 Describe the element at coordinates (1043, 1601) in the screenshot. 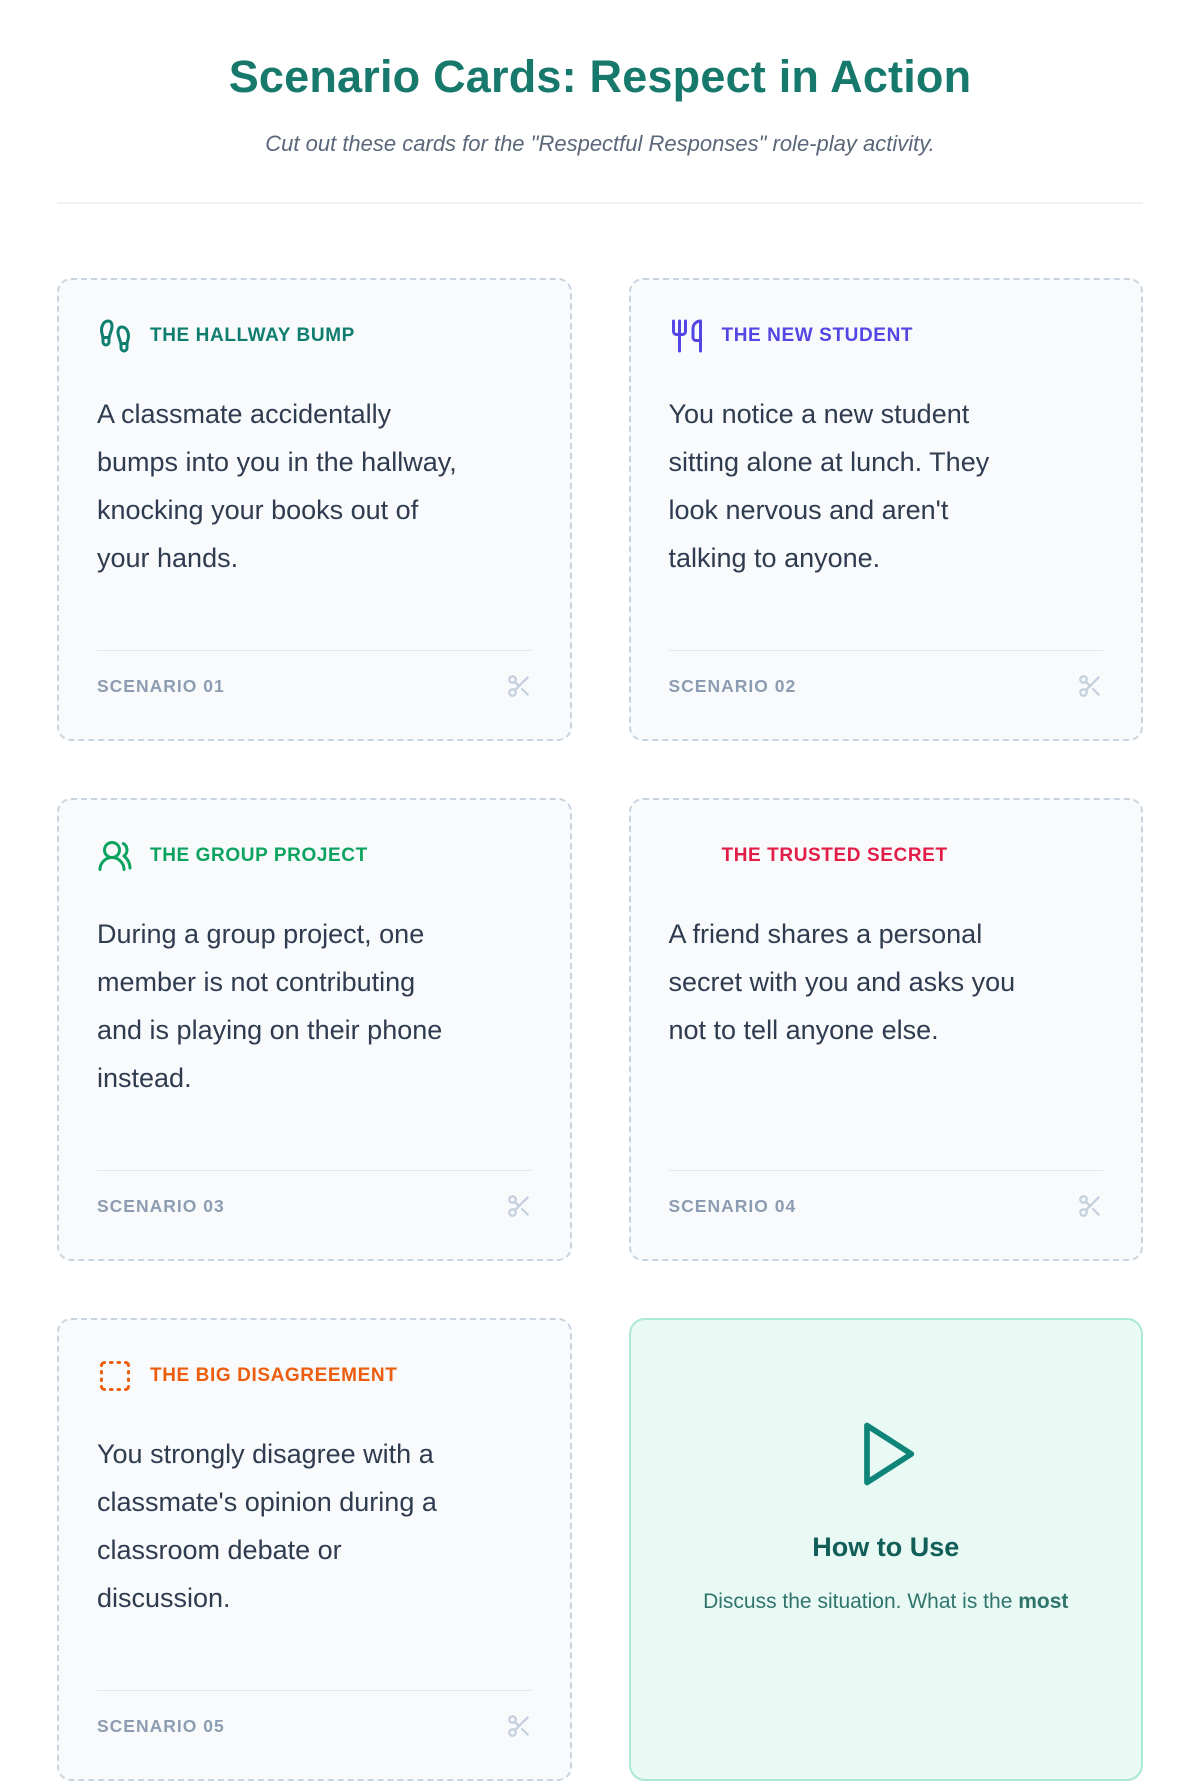

I see `howto-body-bold: most` at that location.